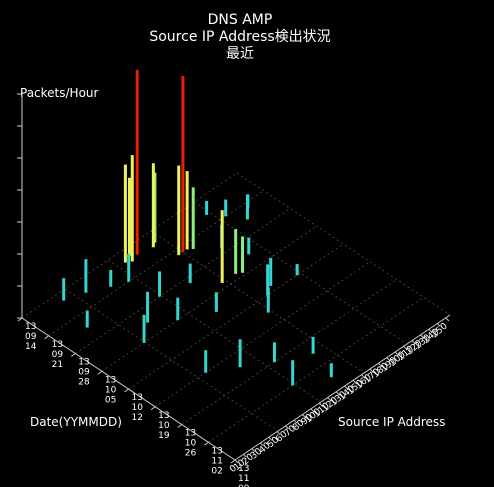 This screenshot has width=494, height=487. What do you see at coordinates (76, 422) in the screenshot?
I see `z-axis-label: Date(YYMMDD)` at bounding box center [76, 422].